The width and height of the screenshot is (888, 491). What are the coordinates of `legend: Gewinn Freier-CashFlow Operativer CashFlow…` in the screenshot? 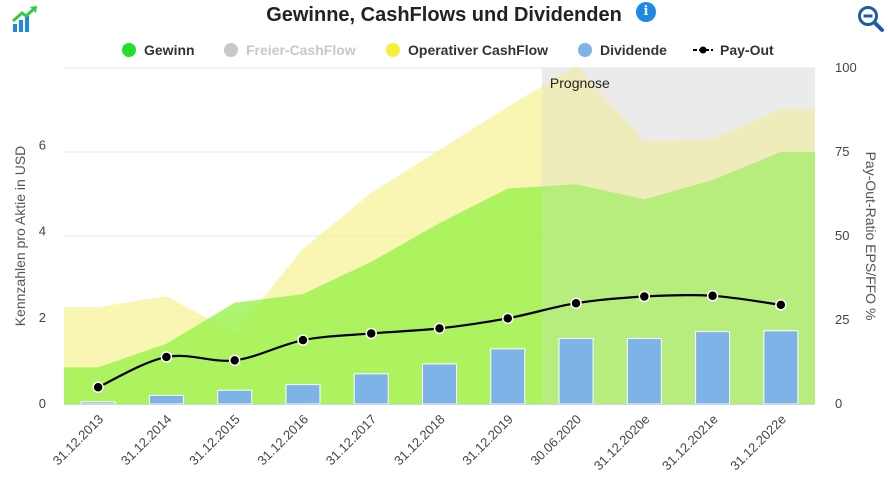 It's located at (444, 52).